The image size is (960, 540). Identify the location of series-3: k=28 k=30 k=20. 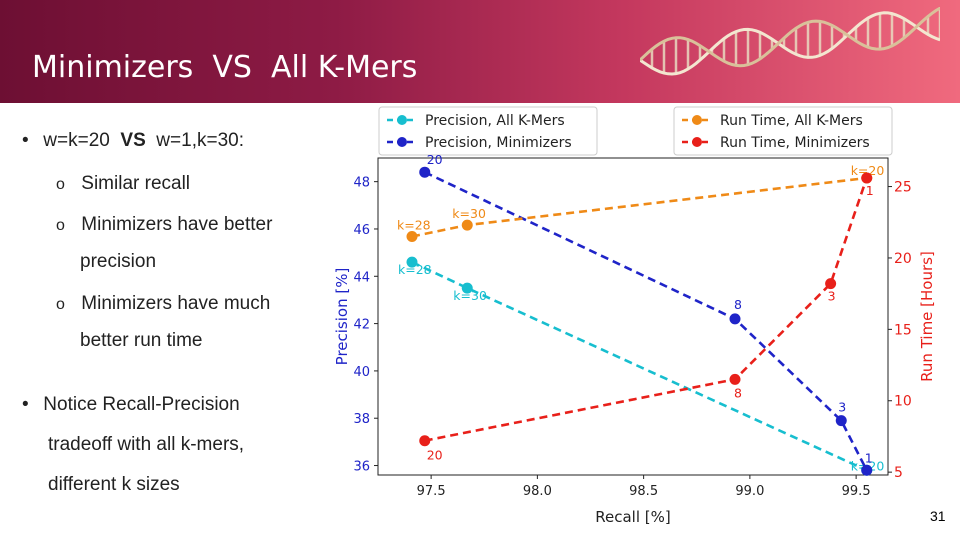
(641, 203).